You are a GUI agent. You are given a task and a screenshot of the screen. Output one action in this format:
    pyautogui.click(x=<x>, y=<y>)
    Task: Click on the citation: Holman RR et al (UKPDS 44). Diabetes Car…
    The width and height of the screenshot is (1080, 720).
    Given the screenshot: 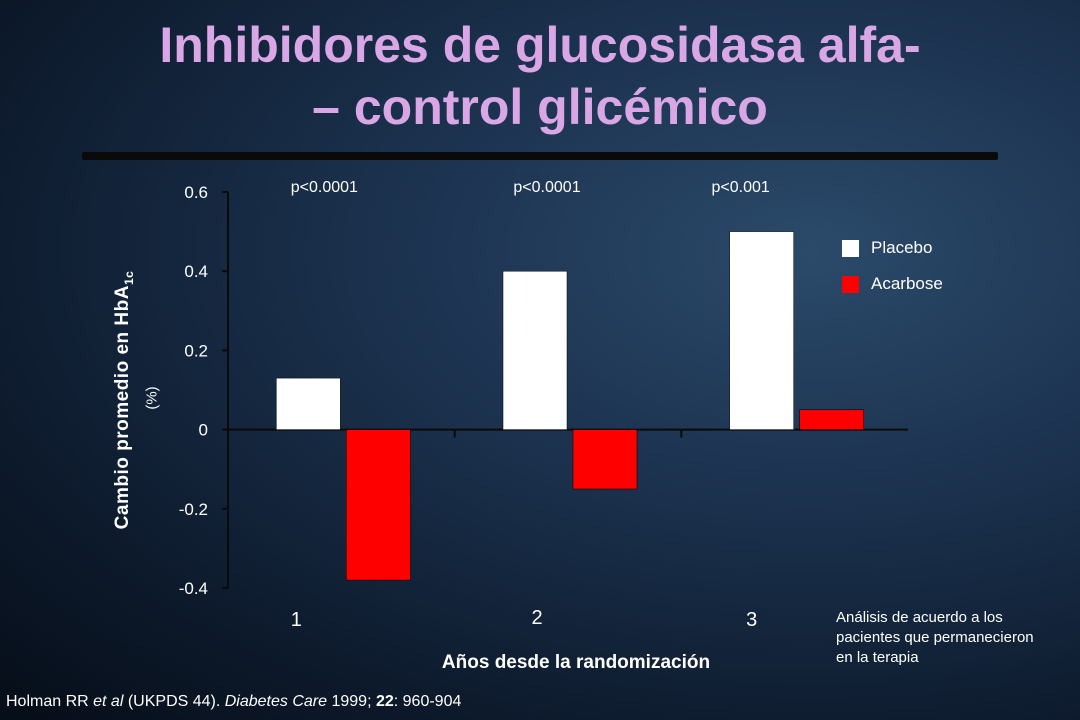 What is the action you would take?
    pyautogui.click(x=233, y=702)
    